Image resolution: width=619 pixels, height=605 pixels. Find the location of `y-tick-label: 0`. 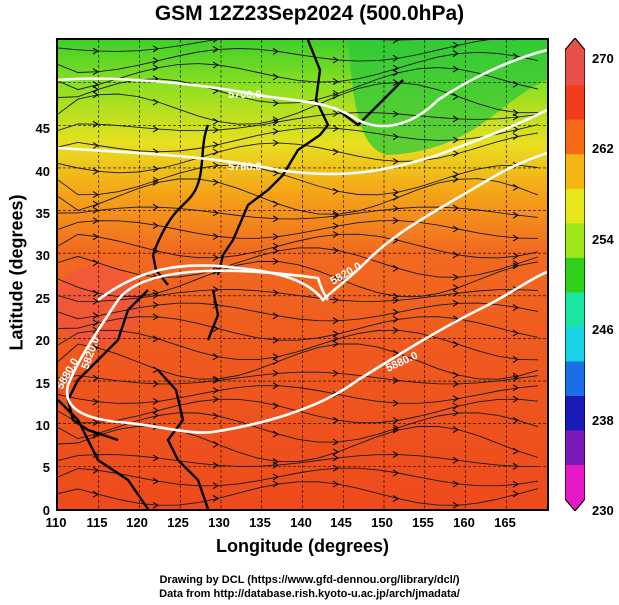

y-tick-label: 0 is located at coordinates (46, 510).